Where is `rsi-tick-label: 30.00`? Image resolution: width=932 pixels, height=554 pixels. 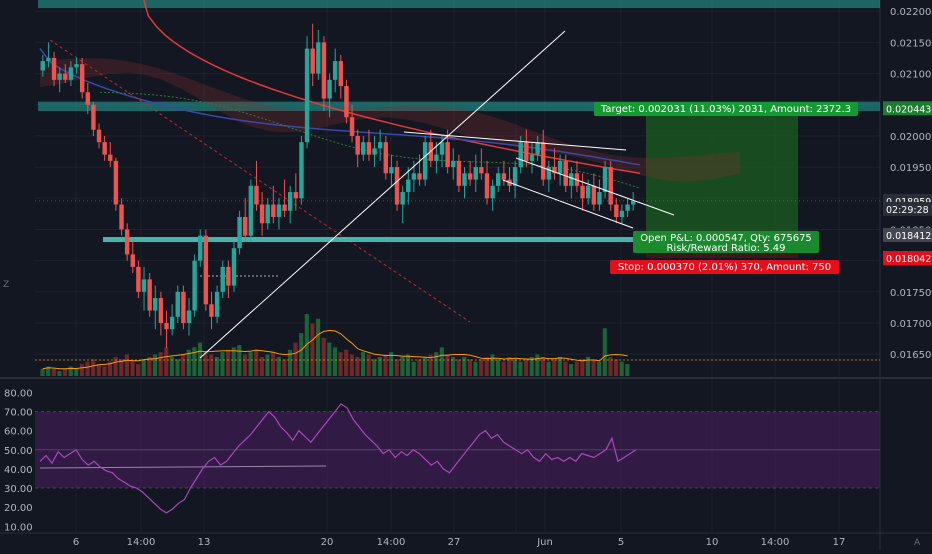
rsi-tick-label: 30.00 is located at coordinates (18, 489).